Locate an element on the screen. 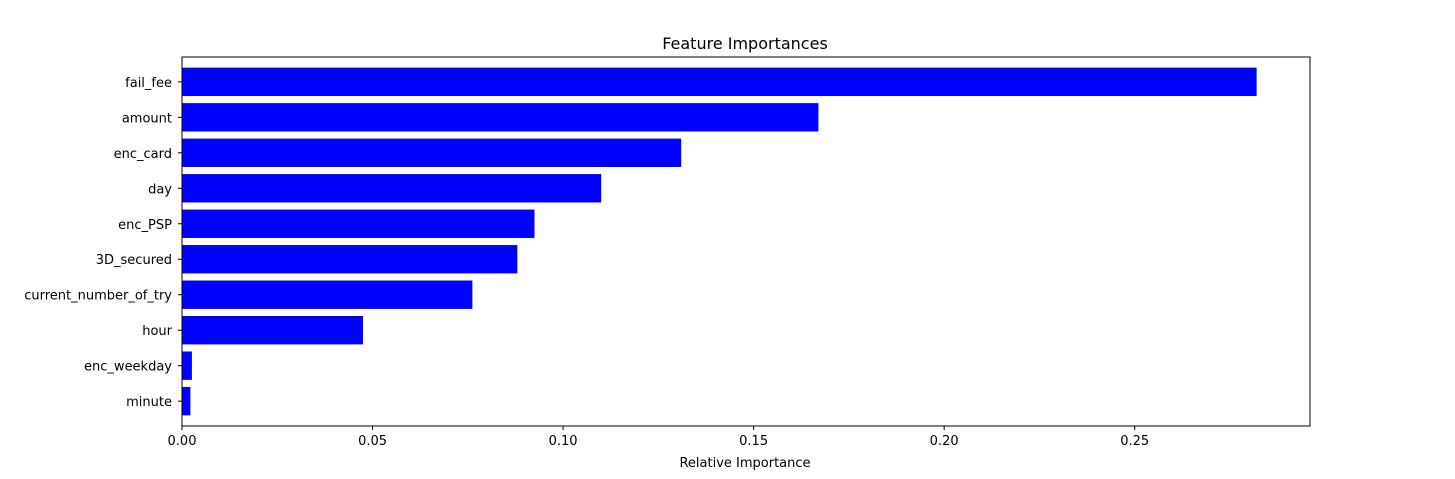  y-tick-label: 3D_secured is located at coordinates (134, 260).